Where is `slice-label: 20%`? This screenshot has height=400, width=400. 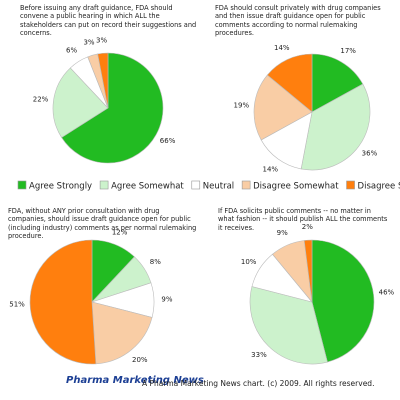
slice-label: 20% is located at coordinates (140, 360).